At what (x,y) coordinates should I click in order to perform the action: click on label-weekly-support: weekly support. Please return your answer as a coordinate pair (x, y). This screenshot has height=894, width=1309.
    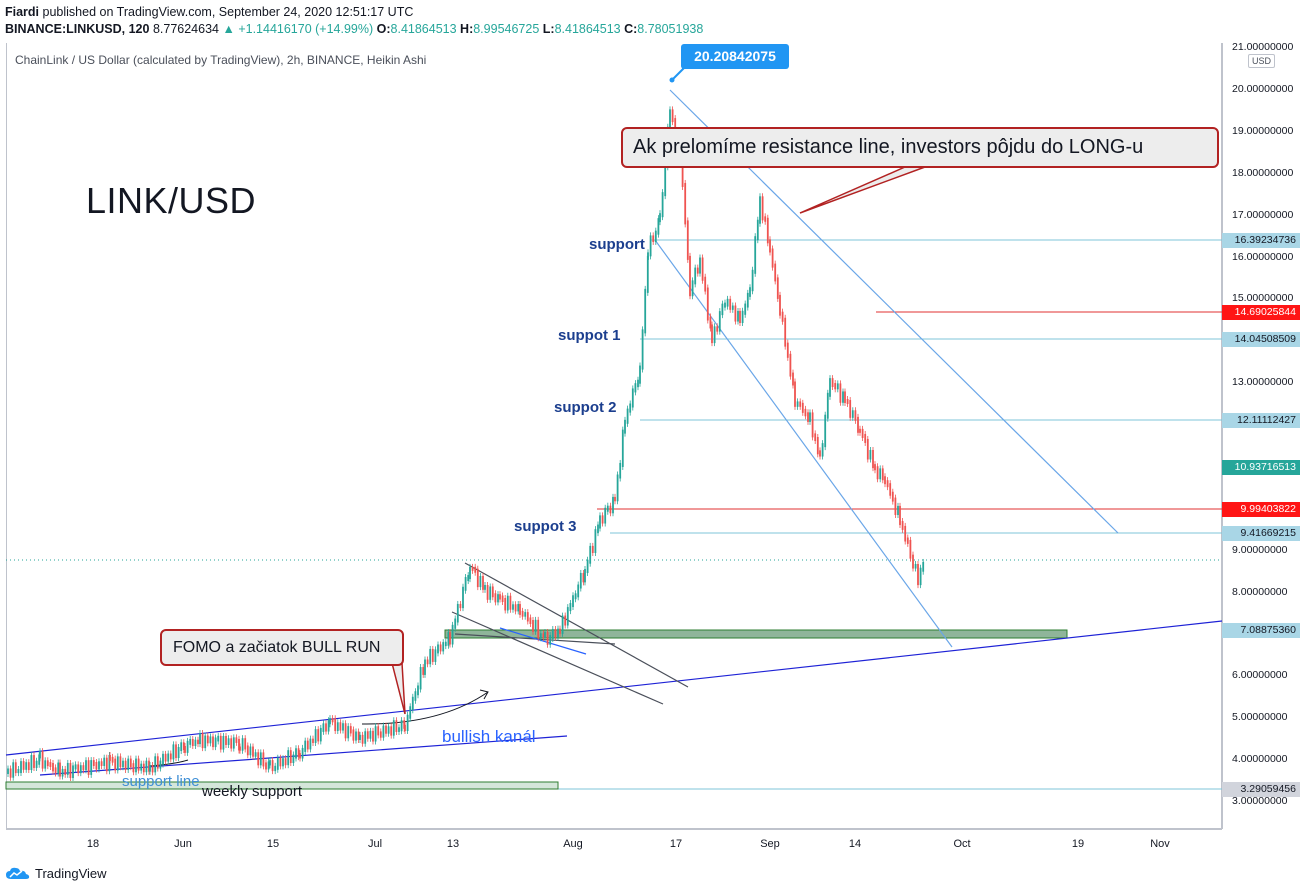
    Looking at the image, I should click on (252, 791).